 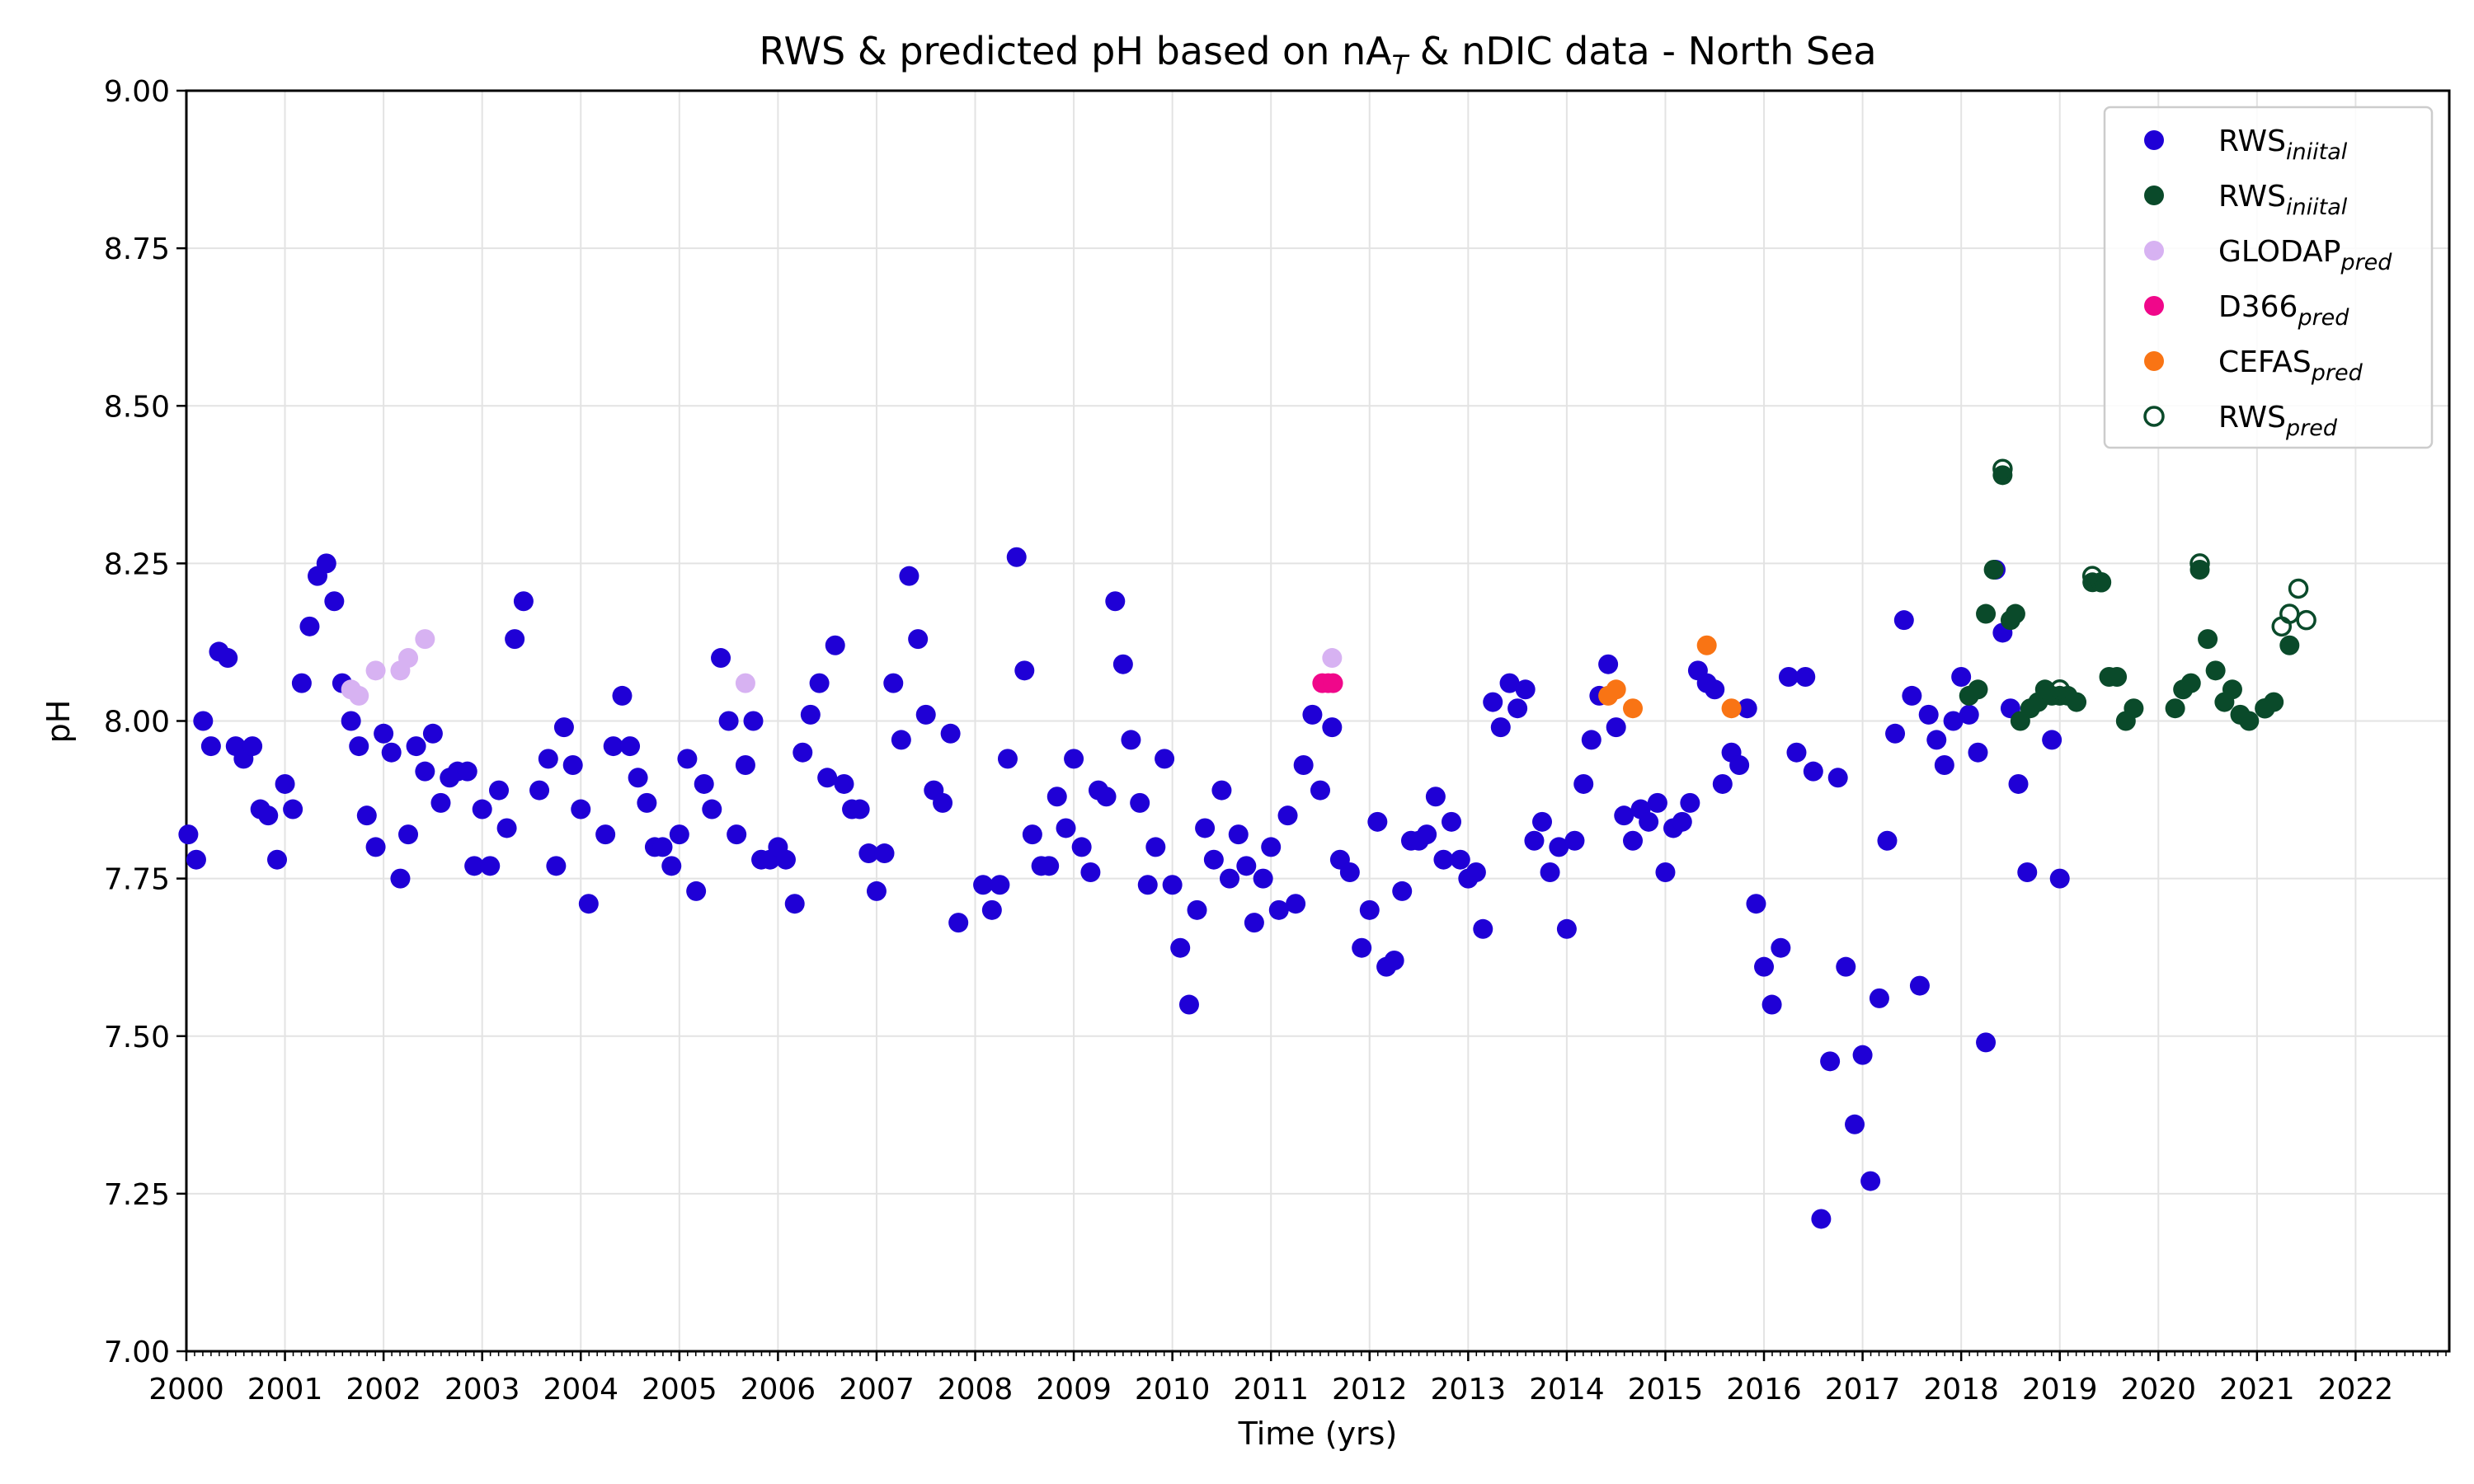 I want to click on x-tick-label: 2006, so click(x=778, y=1390).